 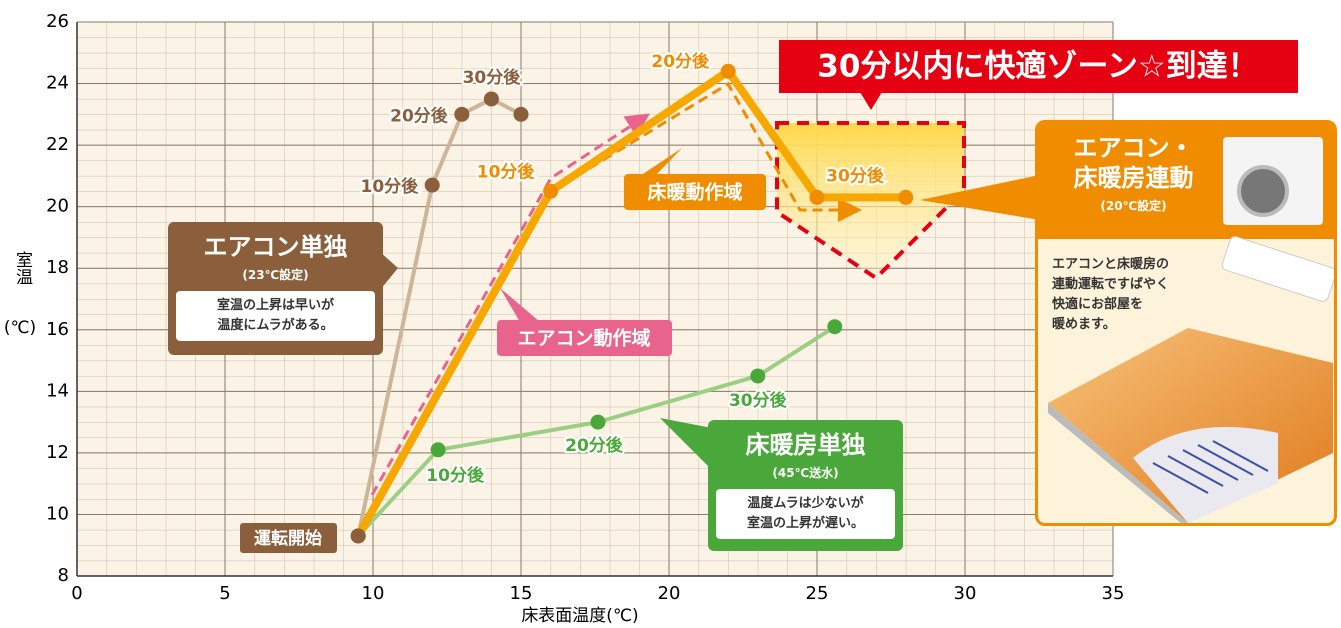 What do you see at coordinates (57, 206) in the screenshot?
I see `y-tick-label: 20` at bounding box center [57, 206].